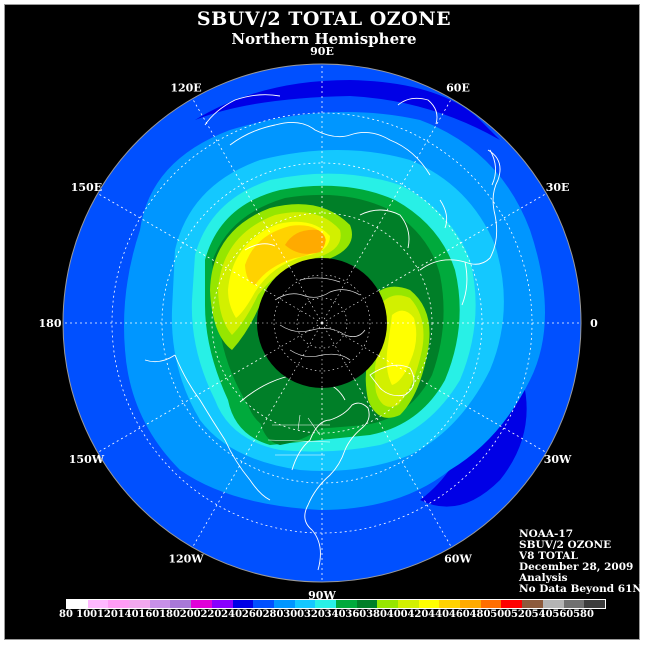 The height and width of the screenshot is (648, 648). I want to click on colorbar-label: 80, so click(66, 614).